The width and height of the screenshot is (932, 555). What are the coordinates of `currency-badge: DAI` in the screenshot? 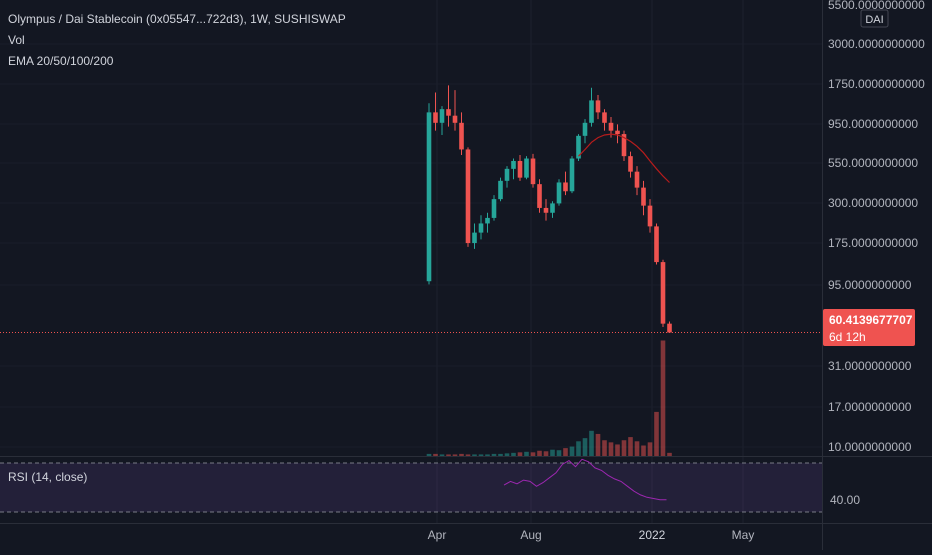 It's located at (874, 18).